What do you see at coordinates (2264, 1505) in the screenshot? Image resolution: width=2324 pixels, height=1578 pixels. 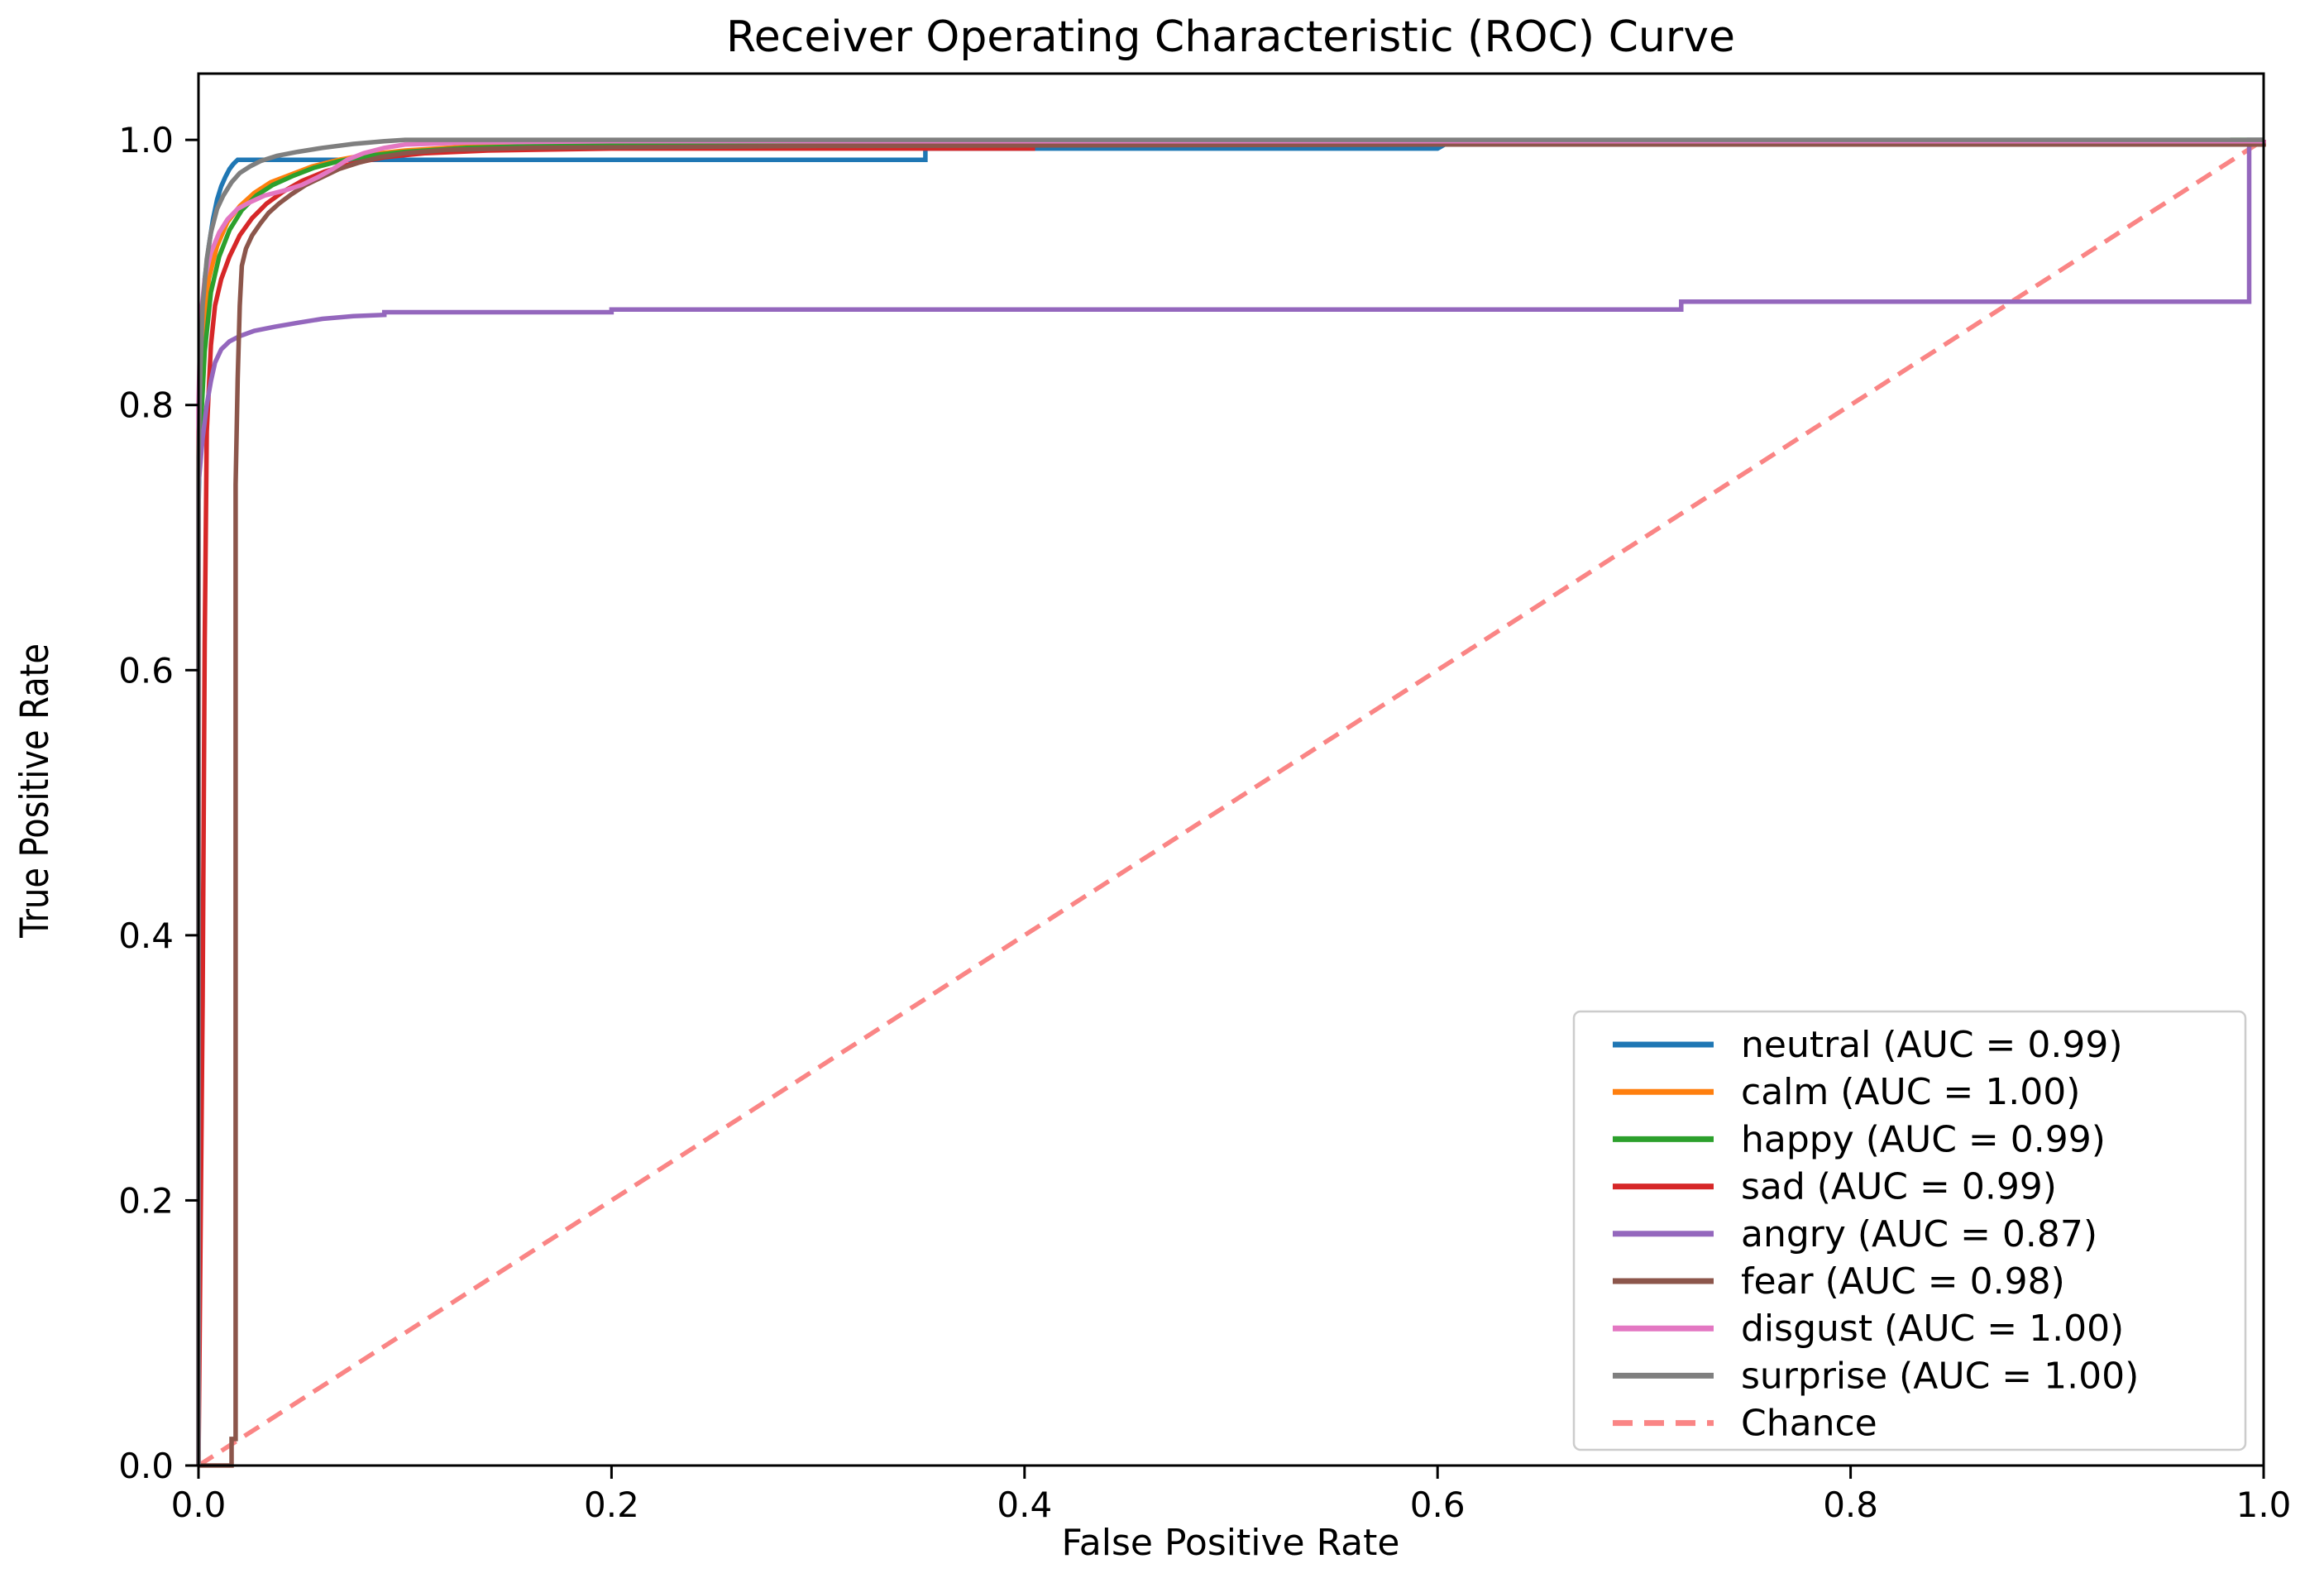 I see `x-tick-label: 1.0` at bounding box center [2264, 1505].